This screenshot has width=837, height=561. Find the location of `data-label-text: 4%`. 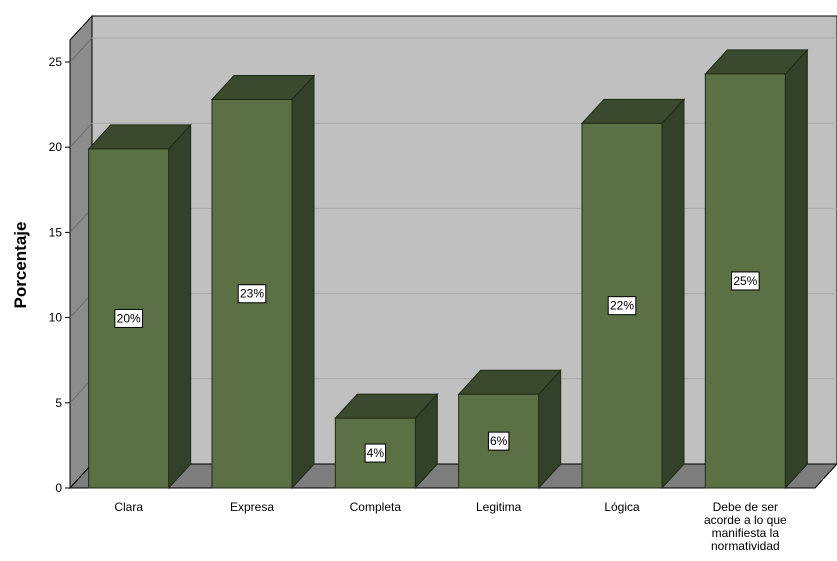

data-label-text: 4% is located at coordinates (376, 453).